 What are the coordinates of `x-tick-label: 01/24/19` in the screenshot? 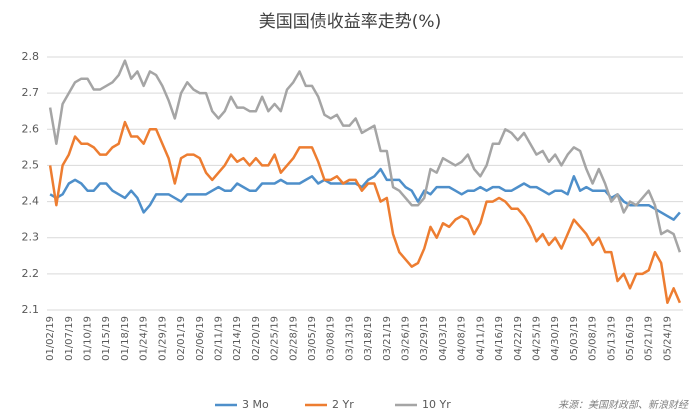 It's located at (144, 338).